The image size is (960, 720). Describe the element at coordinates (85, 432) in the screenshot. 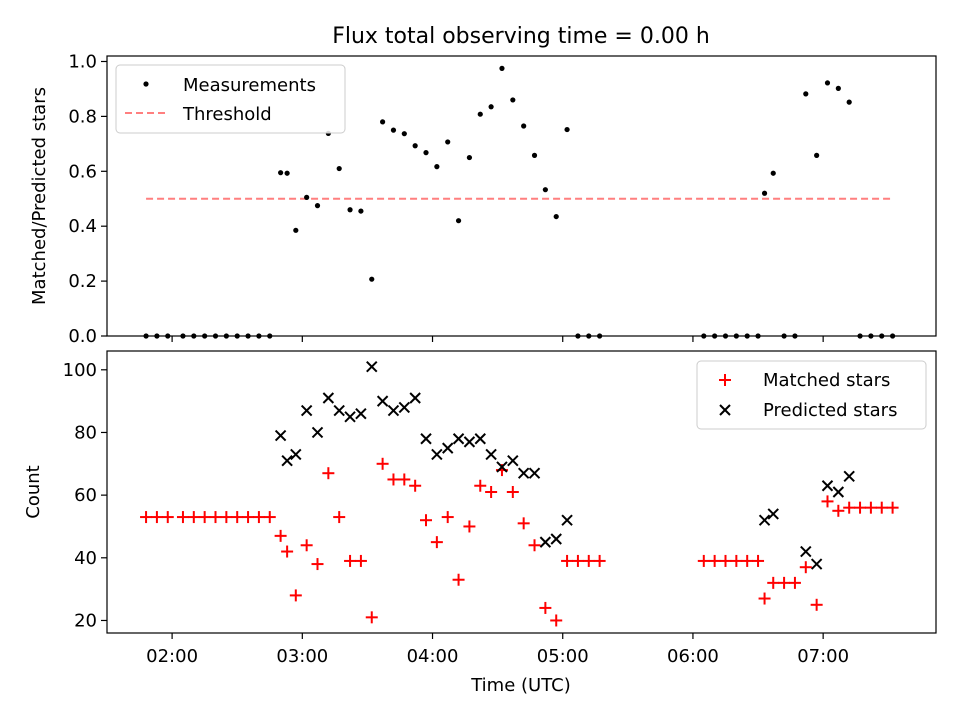

I see `y-tick-label: 80` at that location.